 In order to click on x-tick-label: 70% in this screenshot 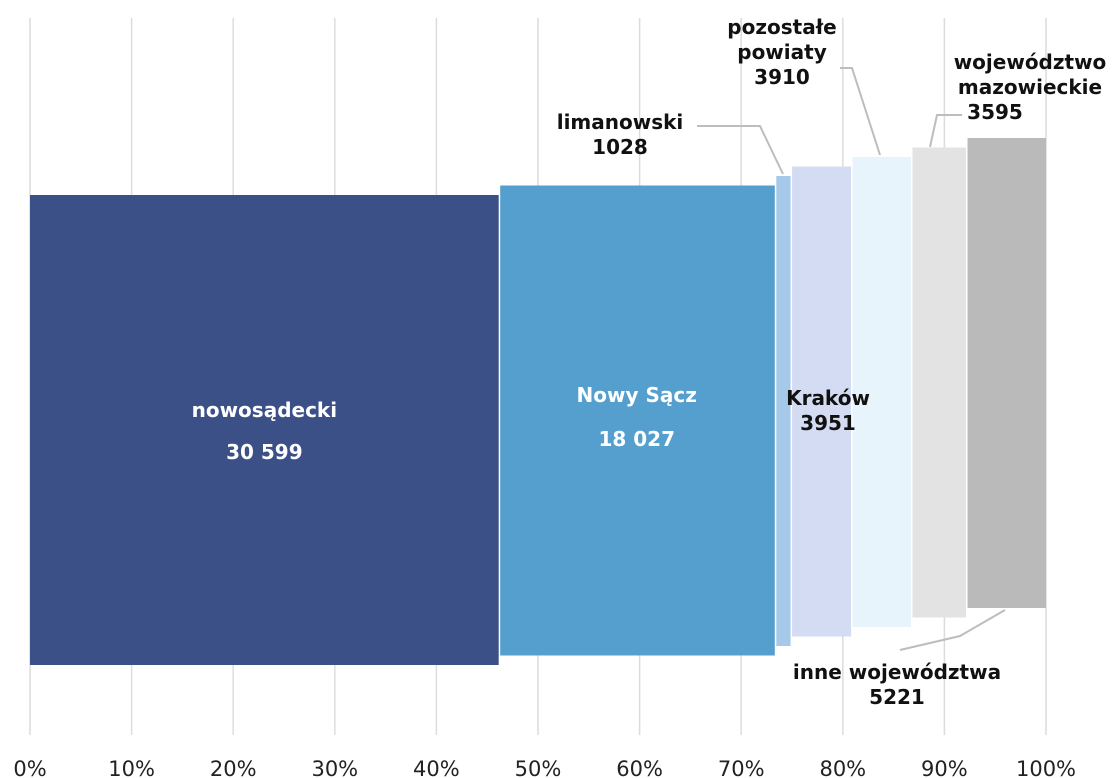, I will do `click(741, 767)`.